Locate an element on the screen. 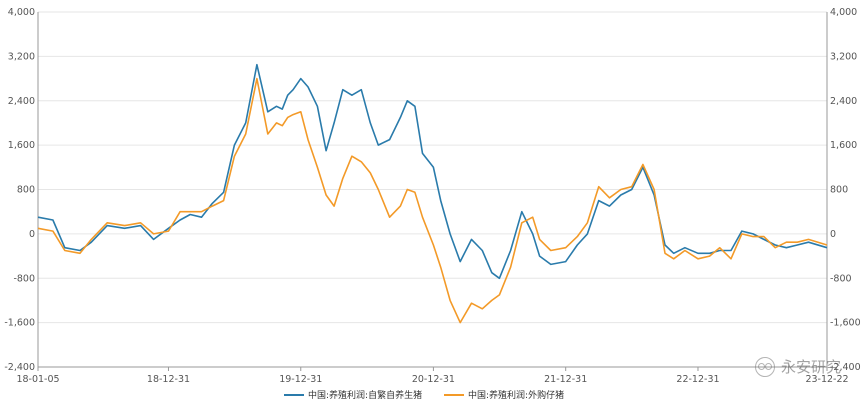 The height and width of the screenshot is (405, 865). legend-label-series-2: 中国:养殖利润:外购仔猪 is located at coordinates (516, 395).